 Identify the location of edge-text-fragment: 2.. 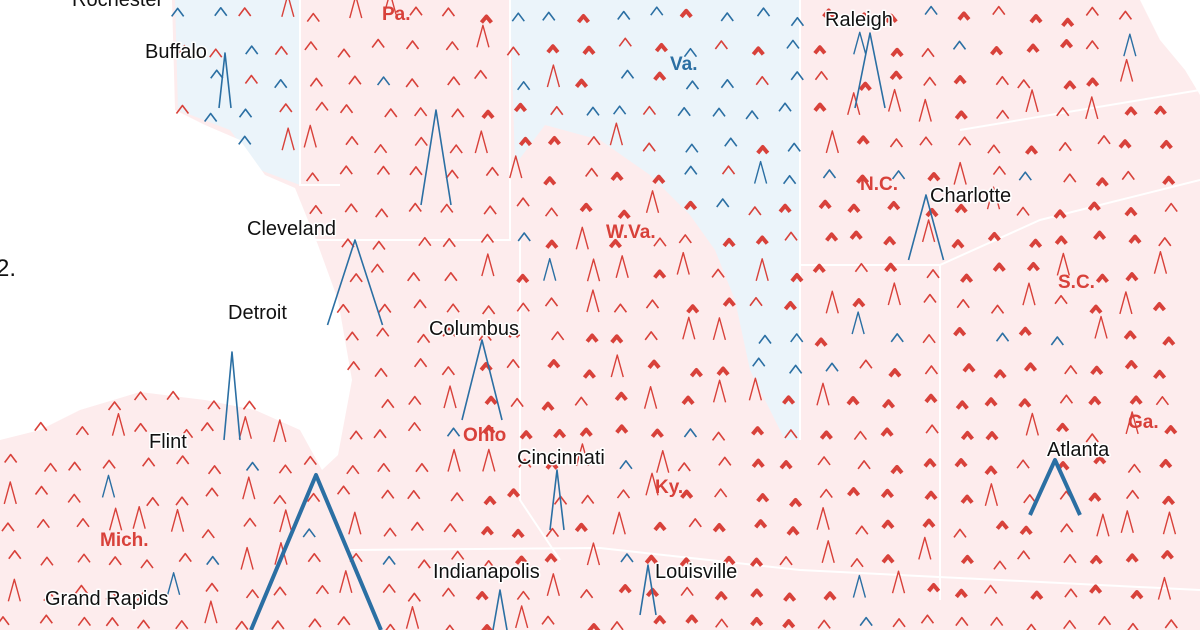
(8, 268).